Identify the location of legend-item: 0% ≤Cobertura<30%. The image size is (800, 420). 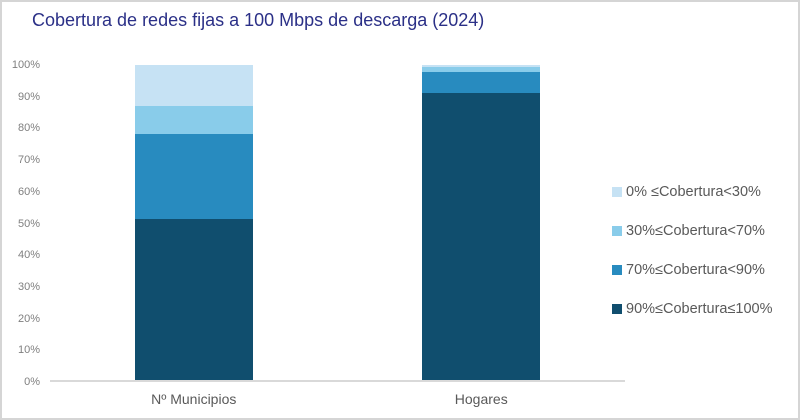
(692, 192).